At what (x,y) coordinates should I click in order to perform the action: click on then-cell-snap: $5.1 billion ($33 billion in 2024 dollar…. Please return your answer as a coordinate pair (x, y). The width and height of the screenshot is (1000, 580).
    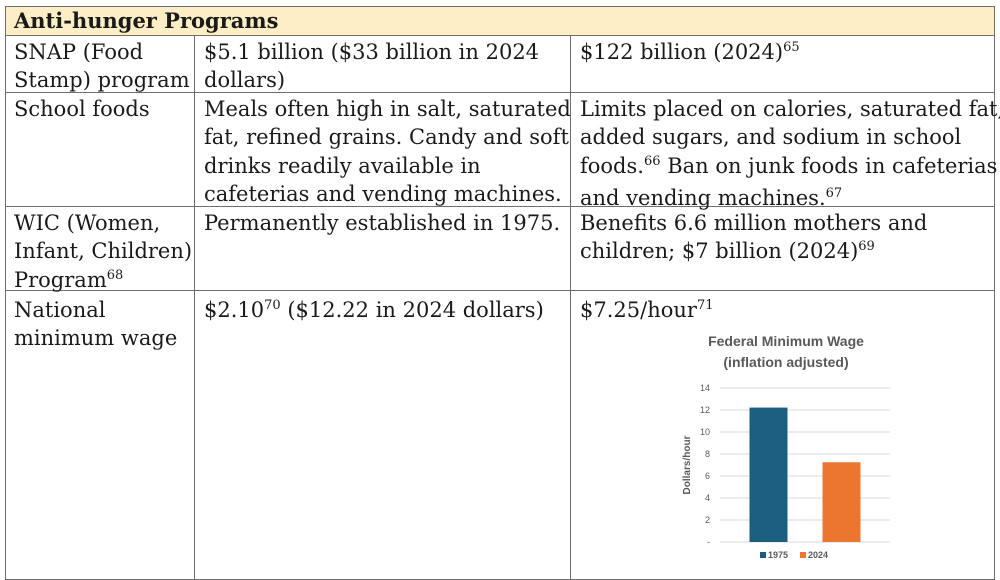
    Looking at the image, I should click on (383, 65).